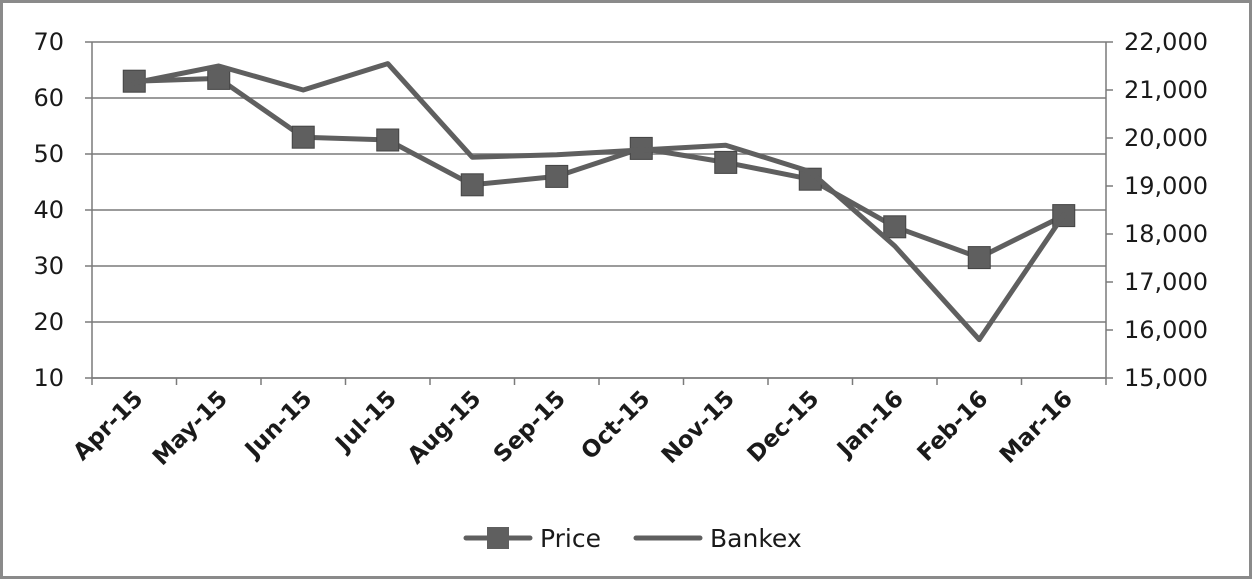 The height and width of the screenshot is (579, 1252). I want to click on left-tick-label: 50, so click(48, 154).